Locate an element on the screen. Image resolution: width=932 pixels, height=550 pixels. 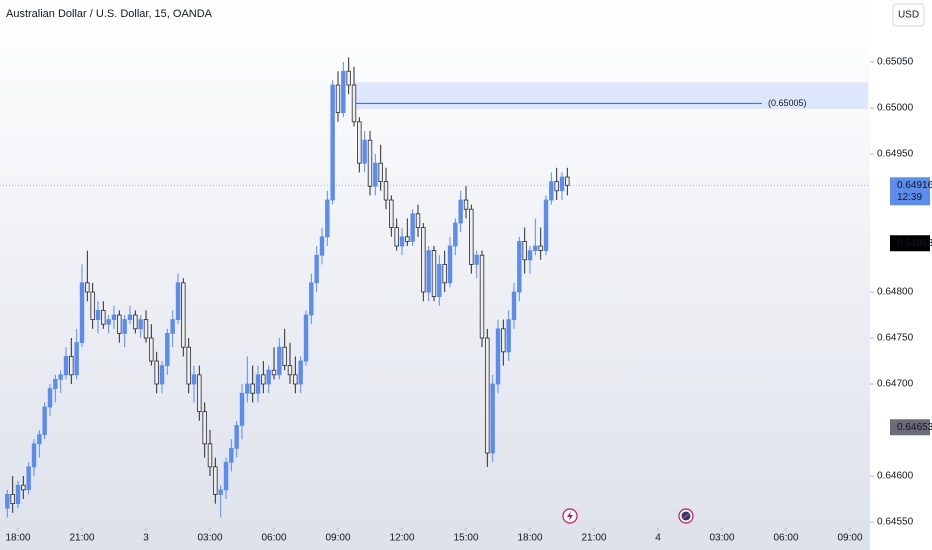
x-tick-label: 4 is located at coordinates (658, 538).